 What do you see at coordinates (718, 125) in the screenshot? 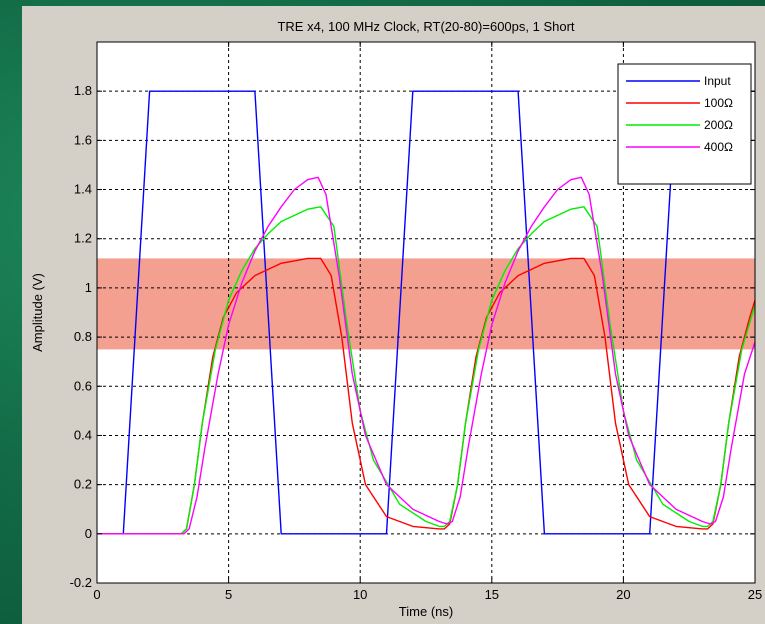
I see `legend-label-2: 200Ω` at bounding box center [718, 125].